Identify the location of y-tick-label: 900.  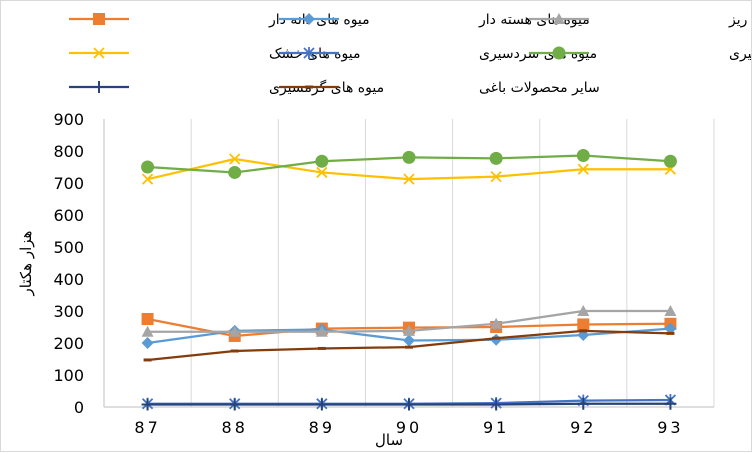
(68, 119).